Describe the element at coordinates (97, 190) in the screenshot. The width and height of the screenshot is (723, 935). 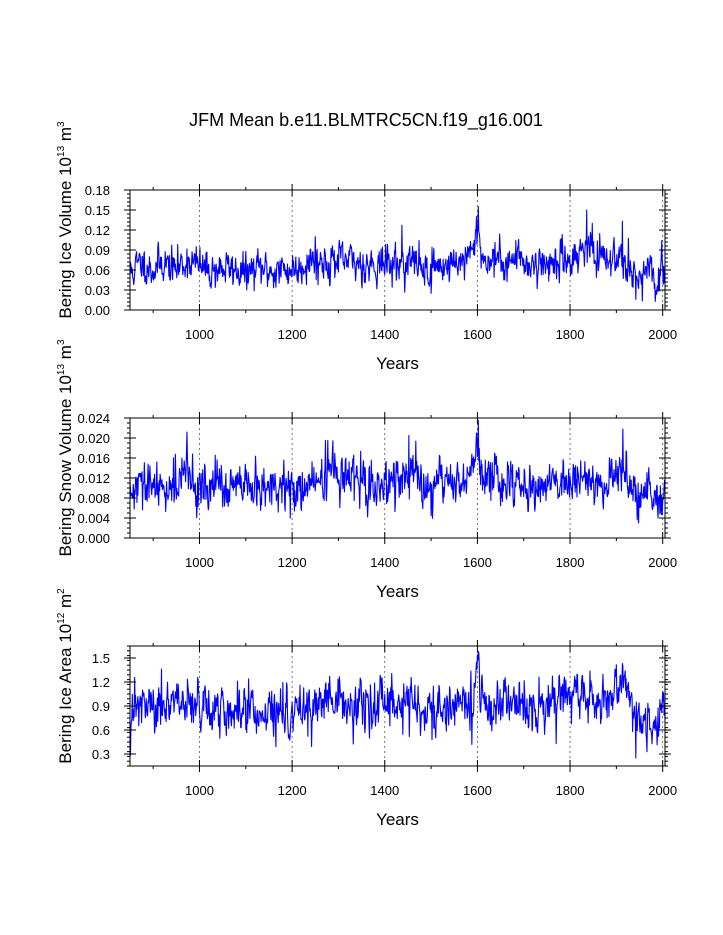
I see `y-tick-label: 0.18` at that location.